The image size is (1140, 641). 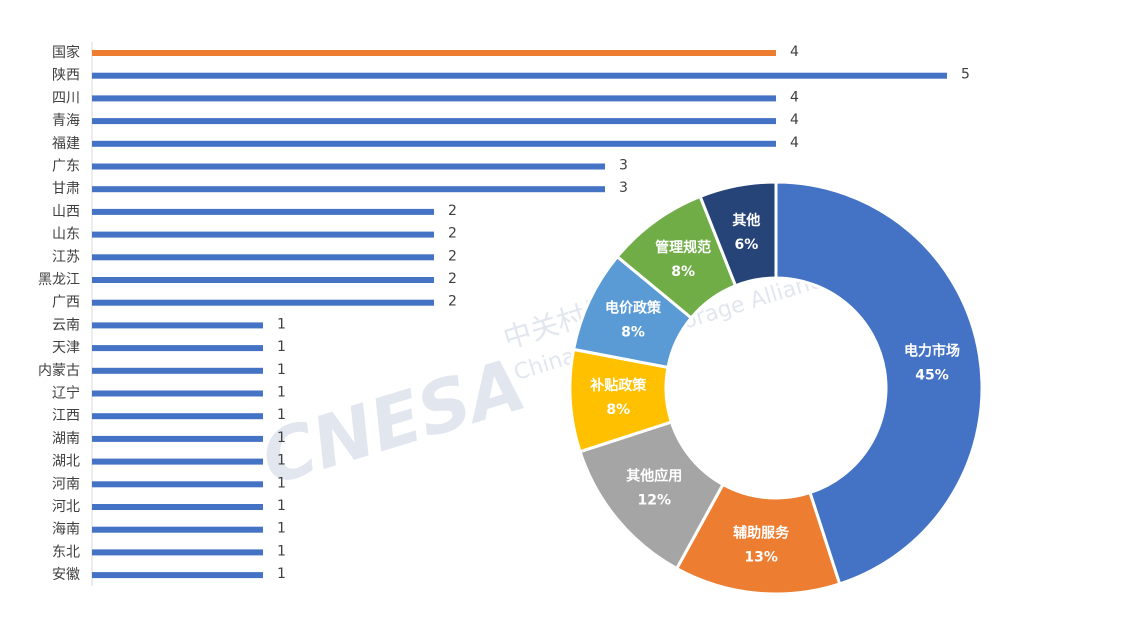 I want to click on y-tick-label: 甘肃, so click(x=66, y=189).